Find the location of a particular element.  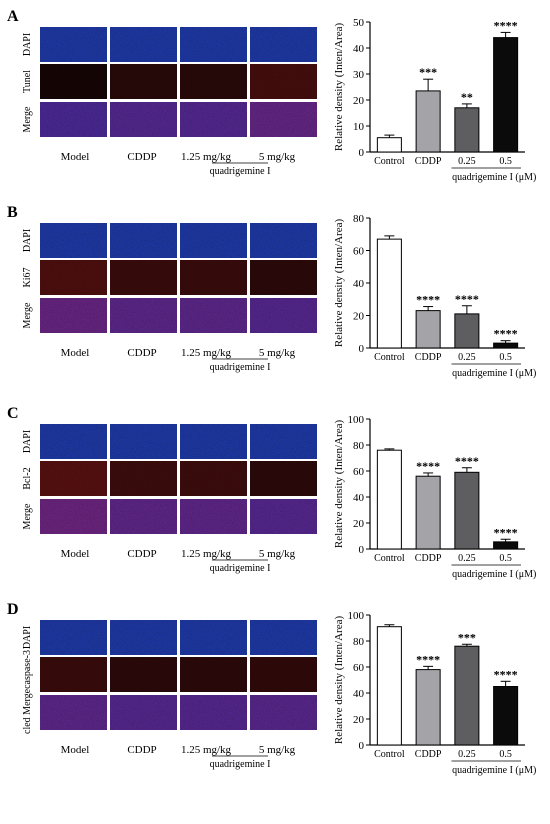

panel-letter: D is located at coordinates (13, 609).